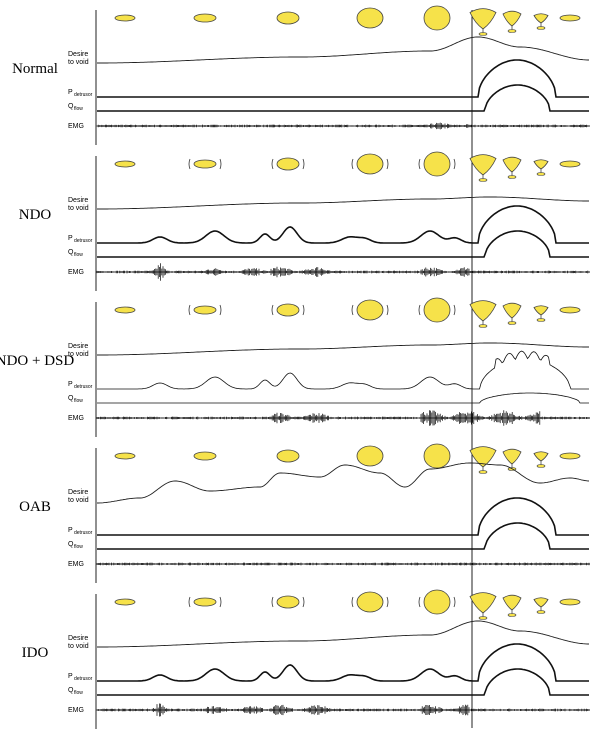 This screenshot has height=731, width=602. What do you see at coordinates (35, 507) in the screenshot?
I see `row-label: OAB` at bounding box center [35, 507].